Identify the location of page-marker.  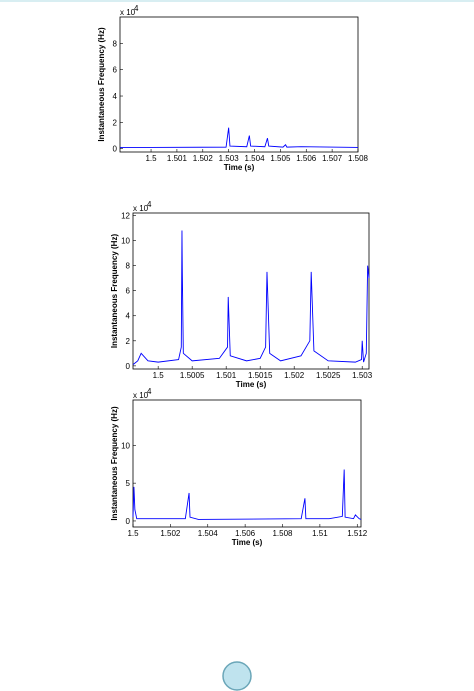
(237, 676).